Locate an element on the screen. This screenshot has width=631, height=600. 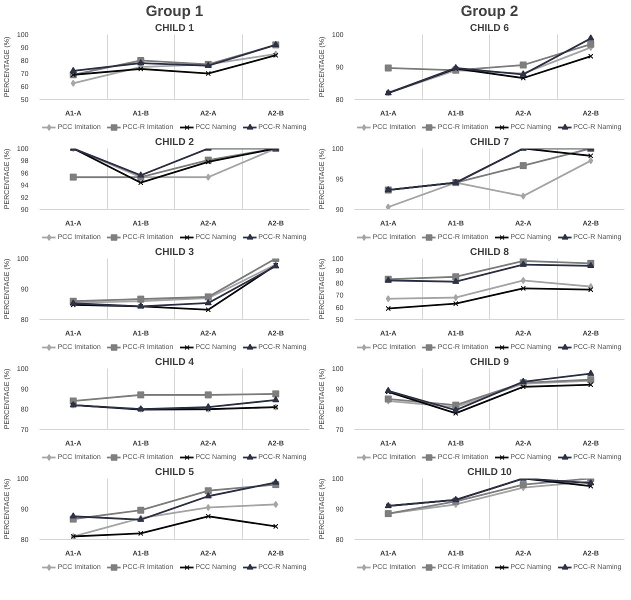
chart-title: CHILD 10 is located at coordinates (489, 472).